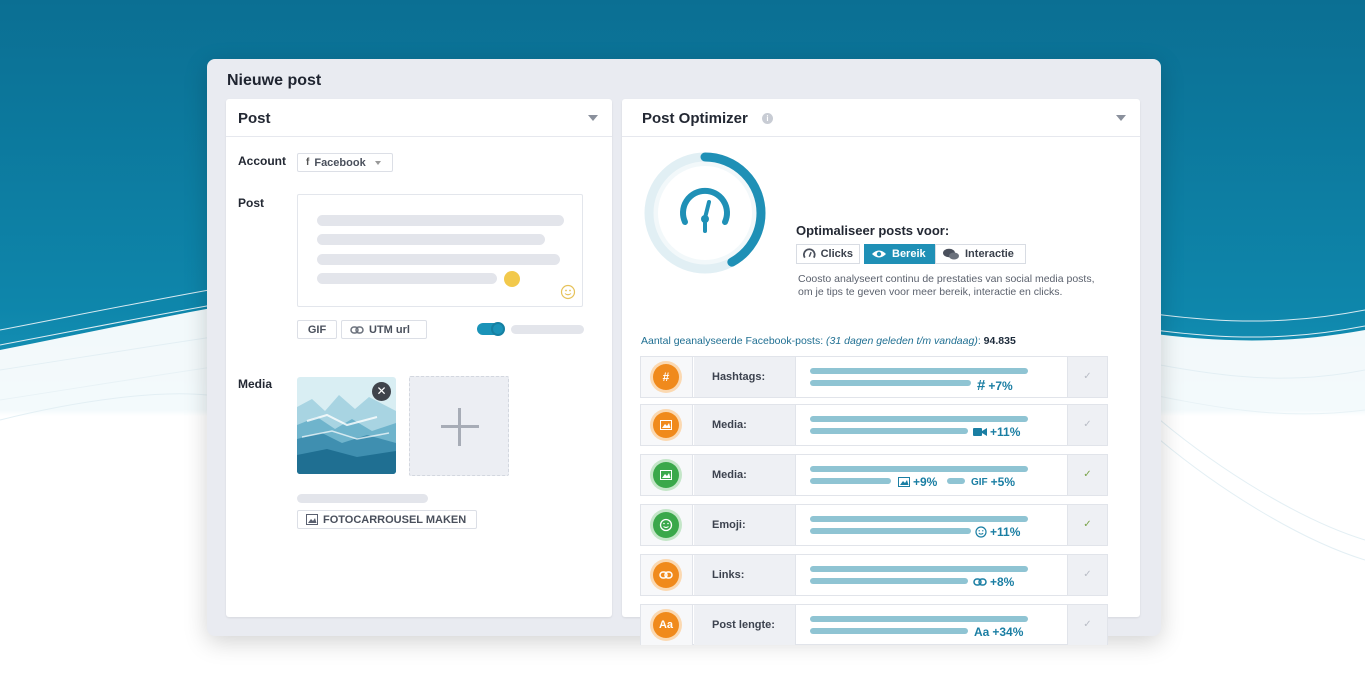 The image size is (1365, 683). Describe the element at coordinates (881, 118) in the screenshot. I see `optimizer-panel-header: Post Optimizer i` at that location.